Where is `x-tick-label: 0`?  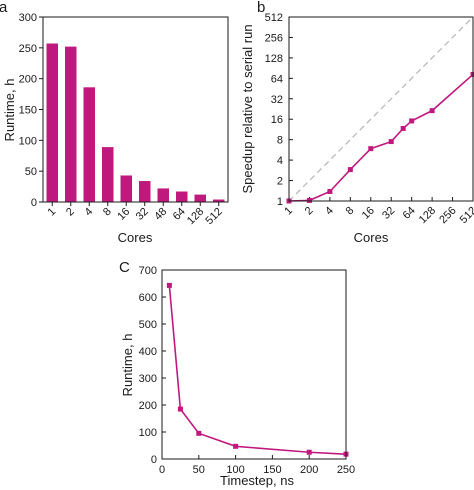 x-tick-label: 0 is located at coordinates (162, 470).